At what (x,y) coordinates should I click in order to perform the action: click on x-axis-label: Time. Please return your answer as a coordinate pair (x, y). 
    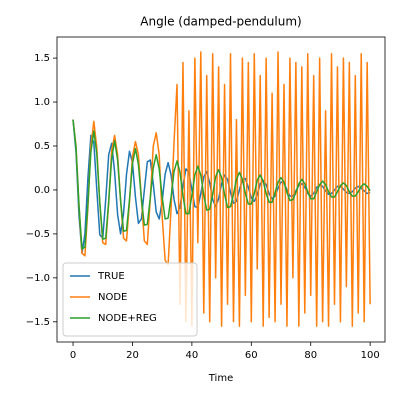
    Looking at the image, I should click on (220, 378).